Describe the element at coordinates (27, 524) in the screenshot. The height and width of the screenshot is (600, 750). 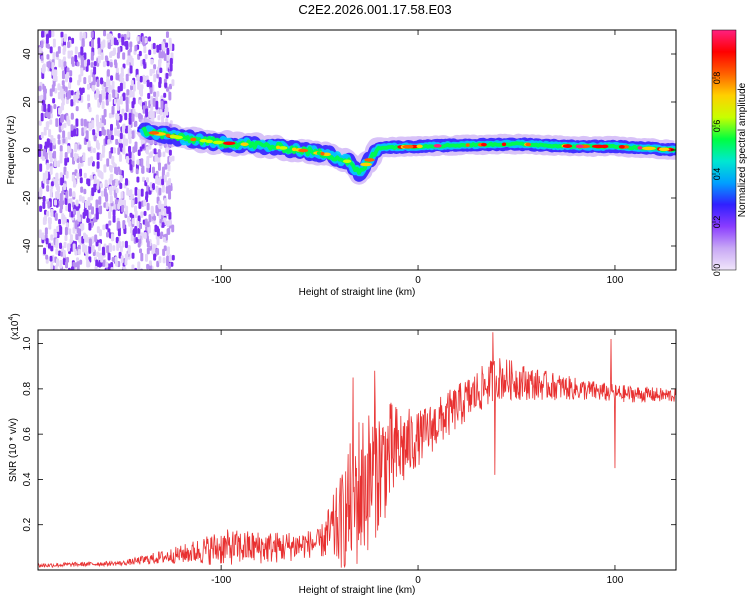
I see `snr-y-tick-label: 0.2` at that location.